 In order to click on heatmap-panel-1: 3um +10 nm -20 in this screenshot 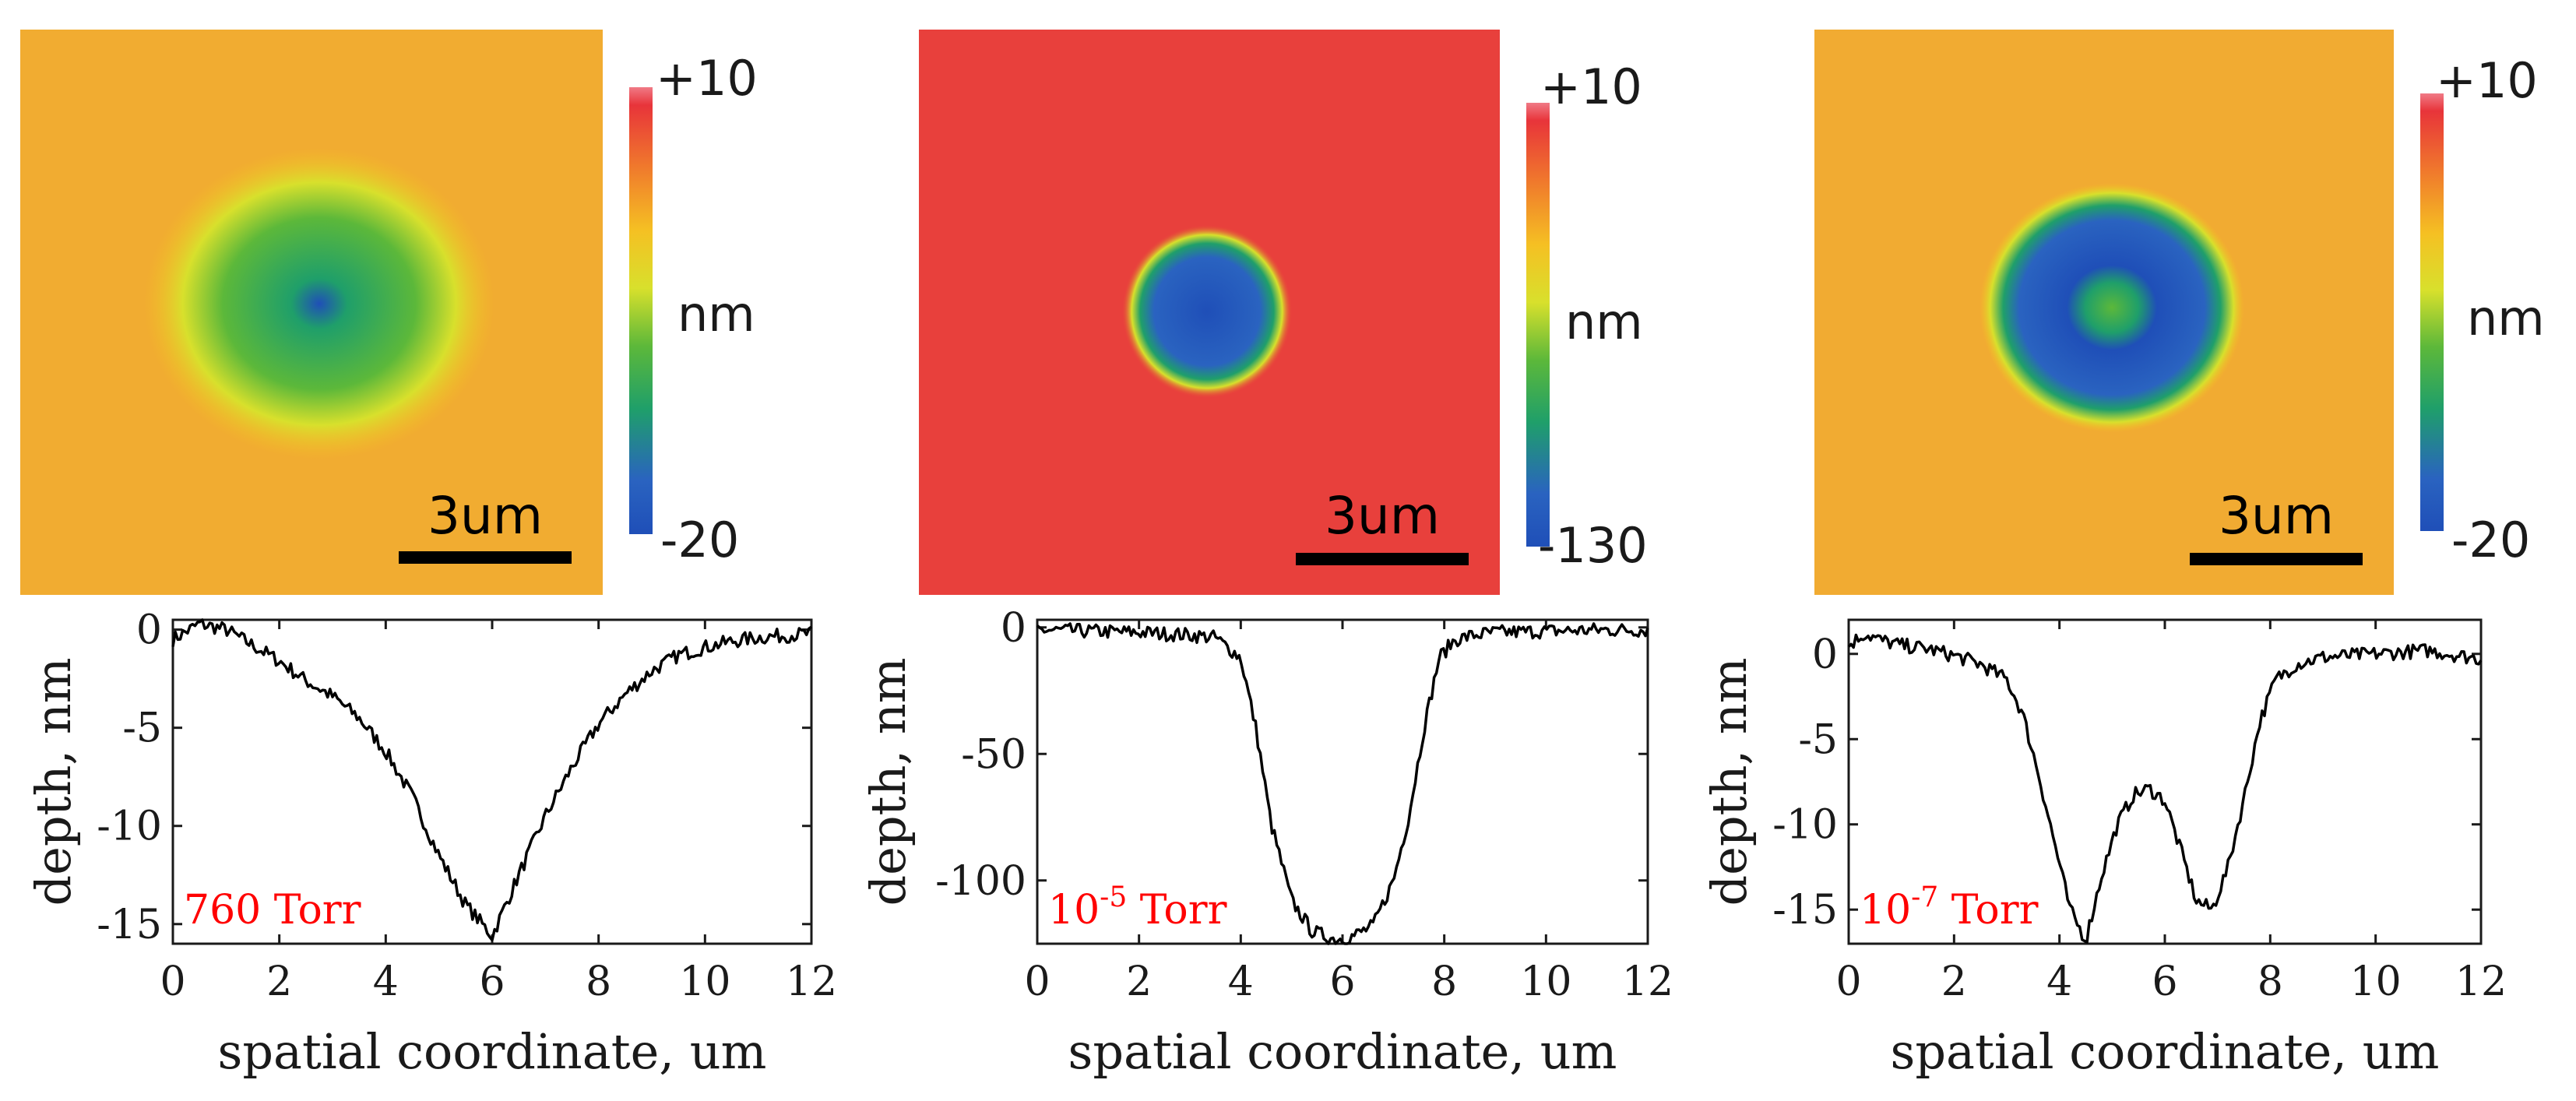, I will do `click(389, 312)`.